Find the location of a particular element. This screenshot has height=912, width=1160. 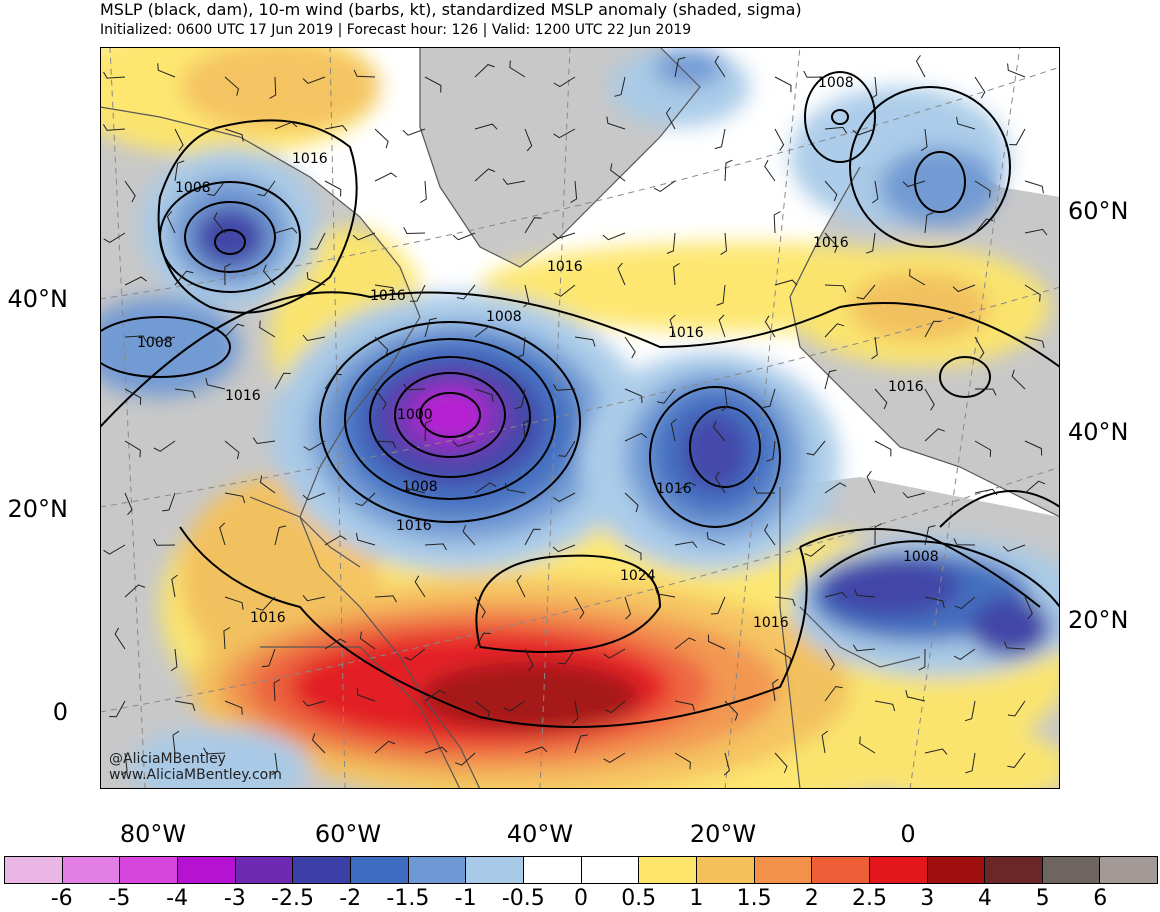

colorbar-tick-label: -3 is located at coordinates (234, 898).